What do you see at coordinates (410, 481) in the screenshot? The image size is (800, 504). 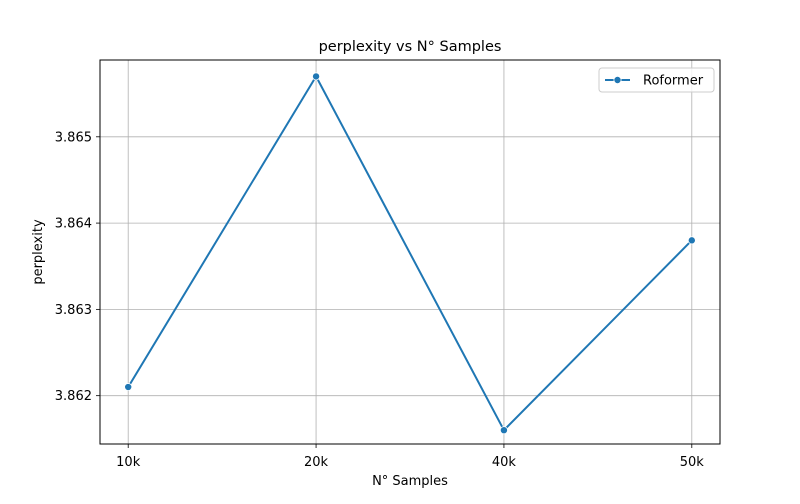 I see `x-axis-label: N° Samples` at bounding box center [410, 481].